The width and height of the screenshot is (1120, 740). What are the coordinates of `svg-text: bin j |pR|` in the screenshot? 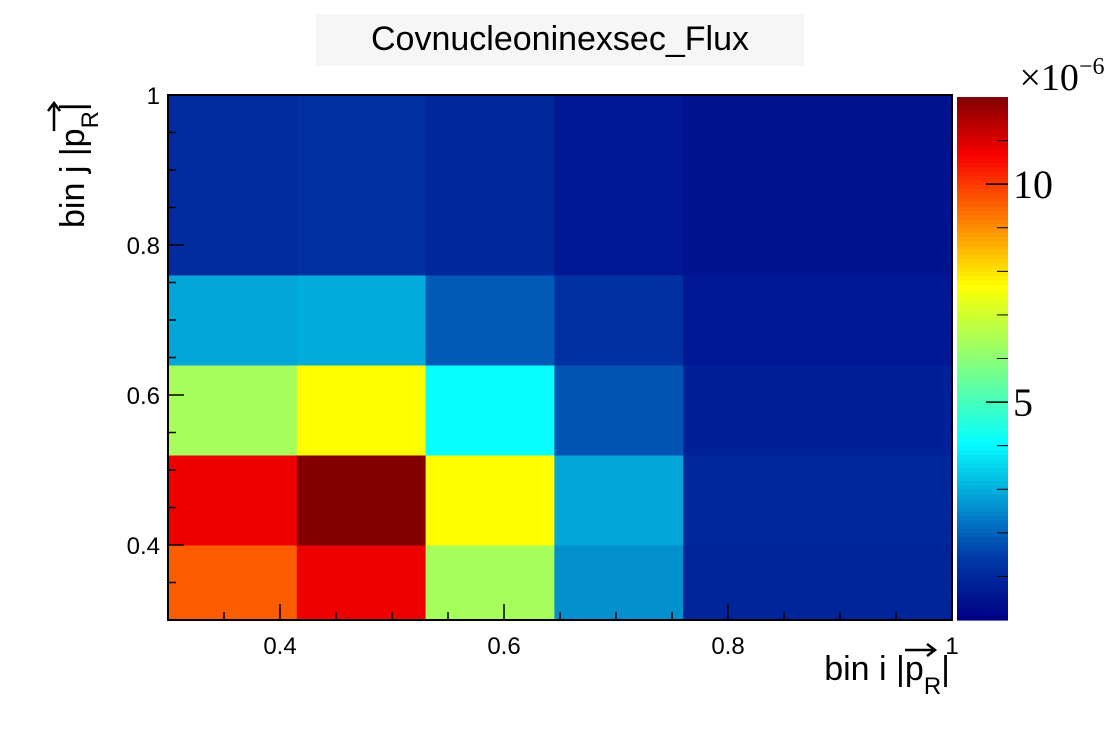 It's located at (79, 165).